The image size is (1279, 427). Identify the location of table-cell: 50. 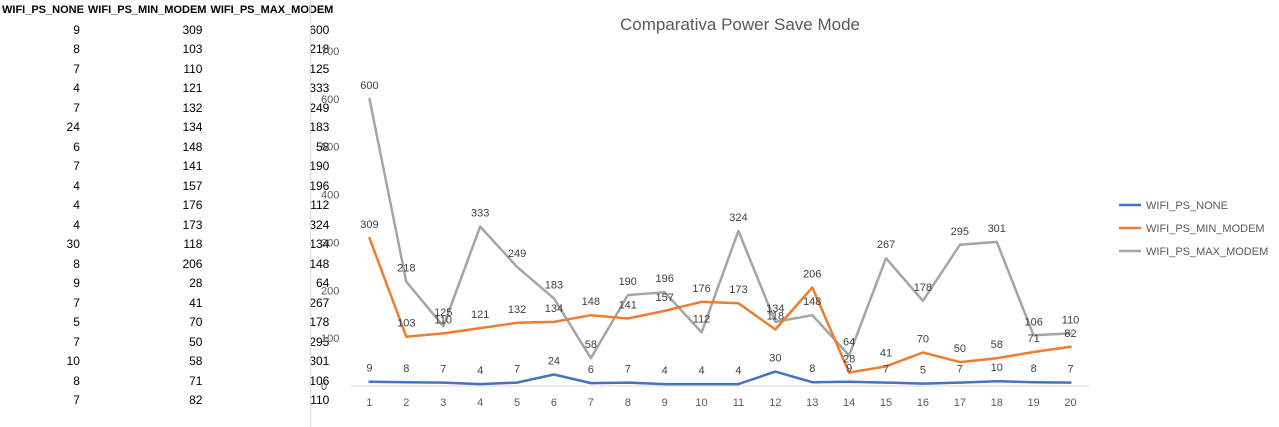
(196, 341).